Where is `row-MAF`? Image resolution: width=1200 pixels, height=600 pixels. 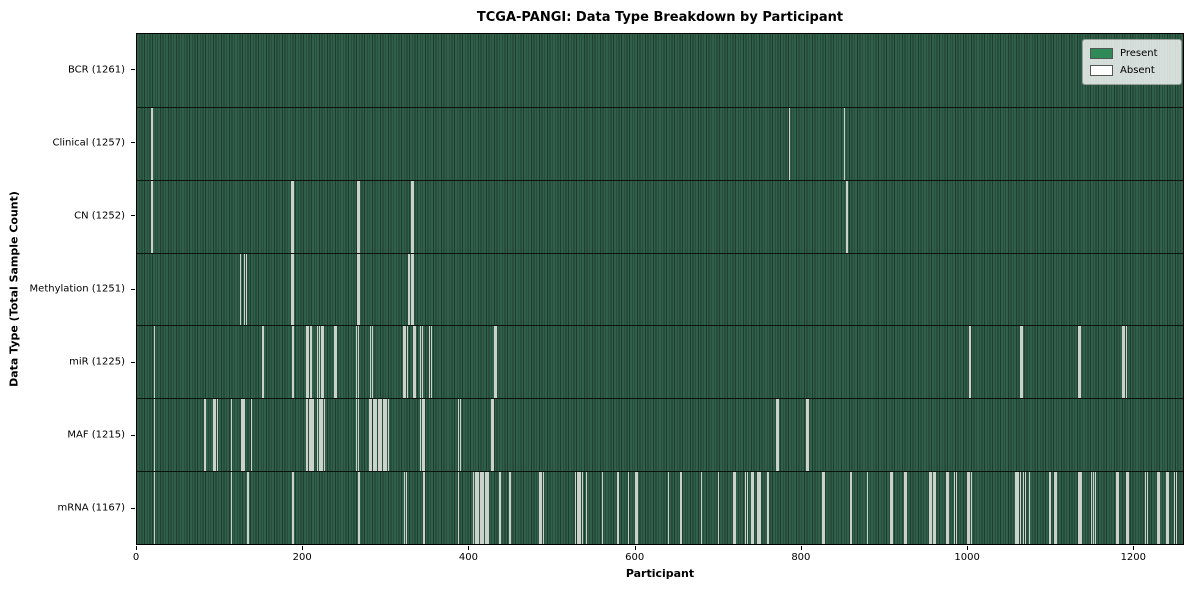 row-MAF is located at coordinates (660, 435).